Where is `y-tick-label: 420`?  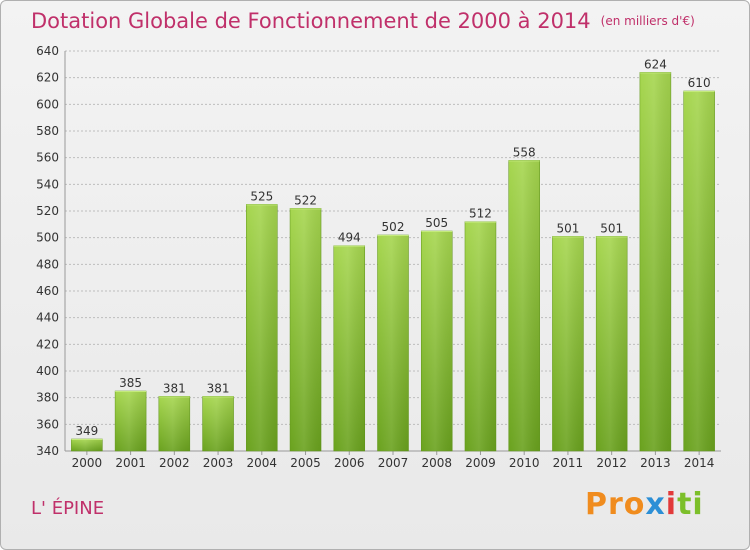 y-tick-label: 420 is located at coordinates (47, 344).